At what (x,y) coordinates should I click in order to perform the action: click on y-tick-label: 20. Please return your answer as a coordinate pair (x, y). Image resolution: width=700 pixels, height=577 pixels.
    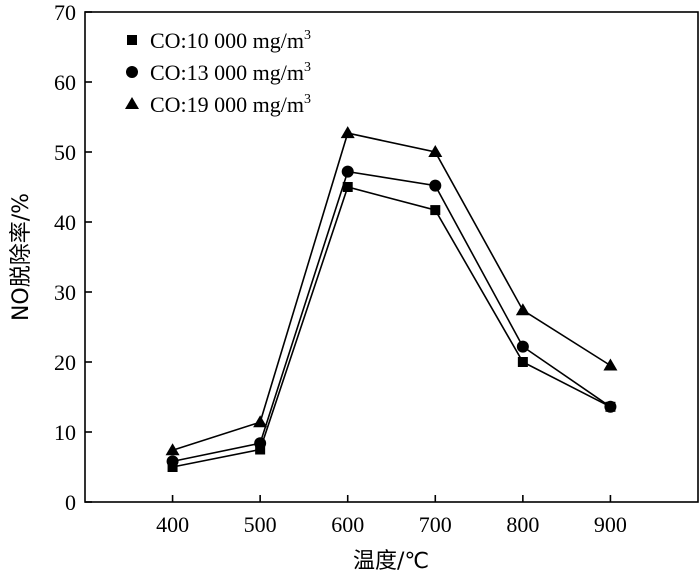
    Looking at the image, I should click on (65, 362).